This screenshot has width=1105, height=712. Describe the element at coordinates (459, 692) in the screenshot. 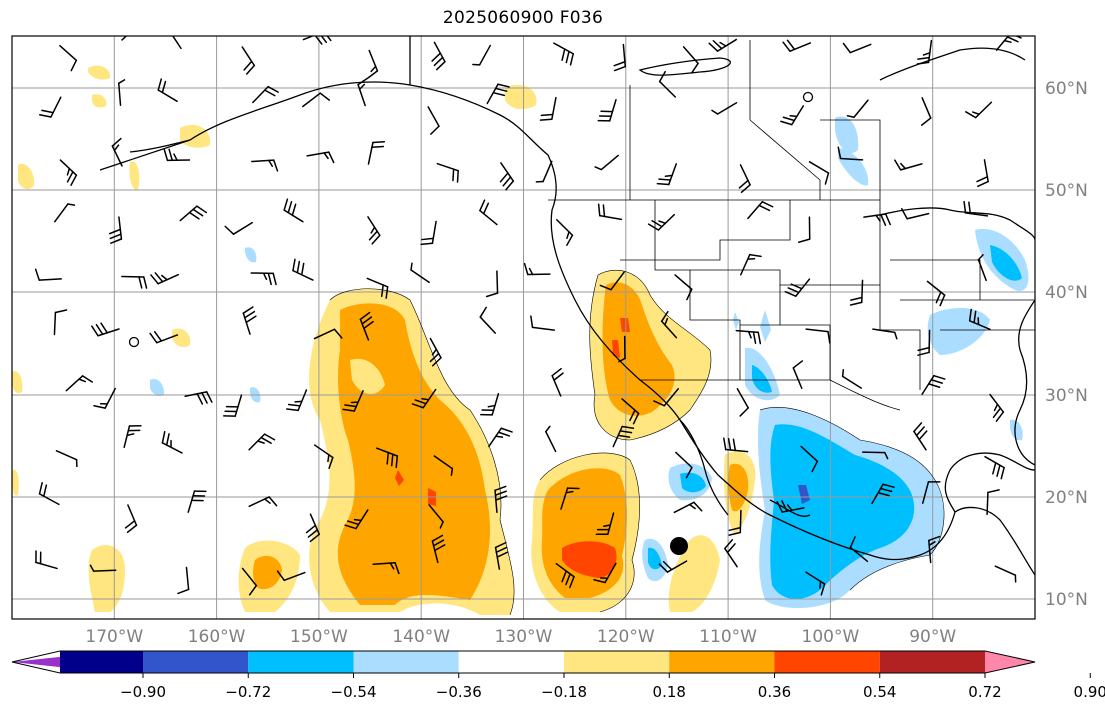

I see `colorbar-tick-label: −0.36` at that location.